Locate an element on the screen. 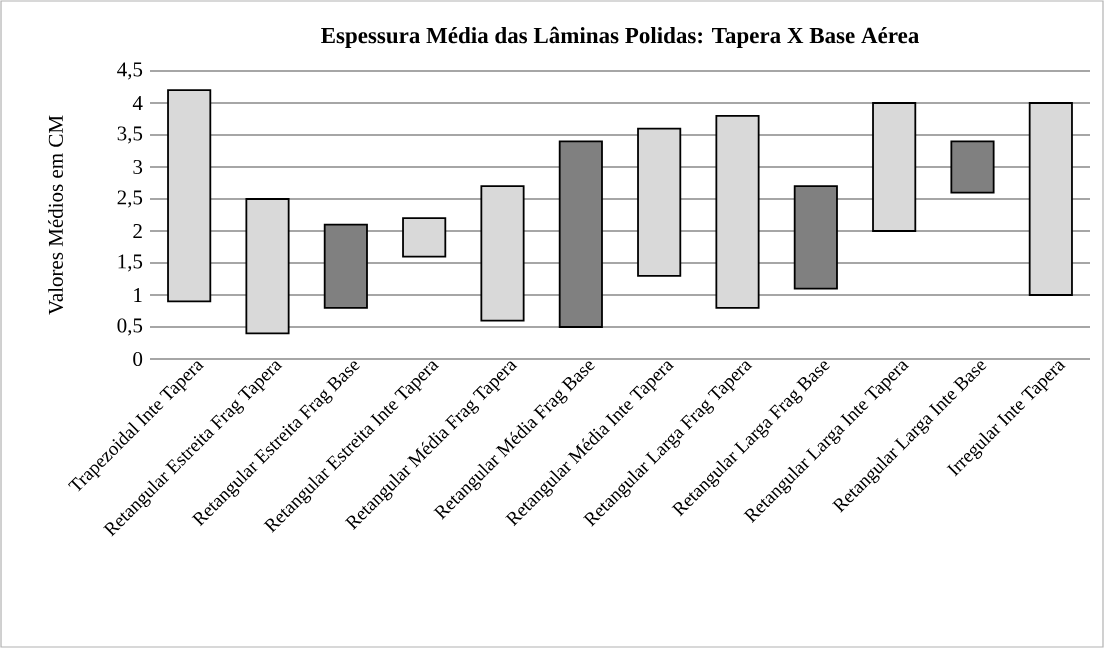 This screenshot has height=648, width=1104. y-tick-label: 2 is located at coordinates (137, 231).